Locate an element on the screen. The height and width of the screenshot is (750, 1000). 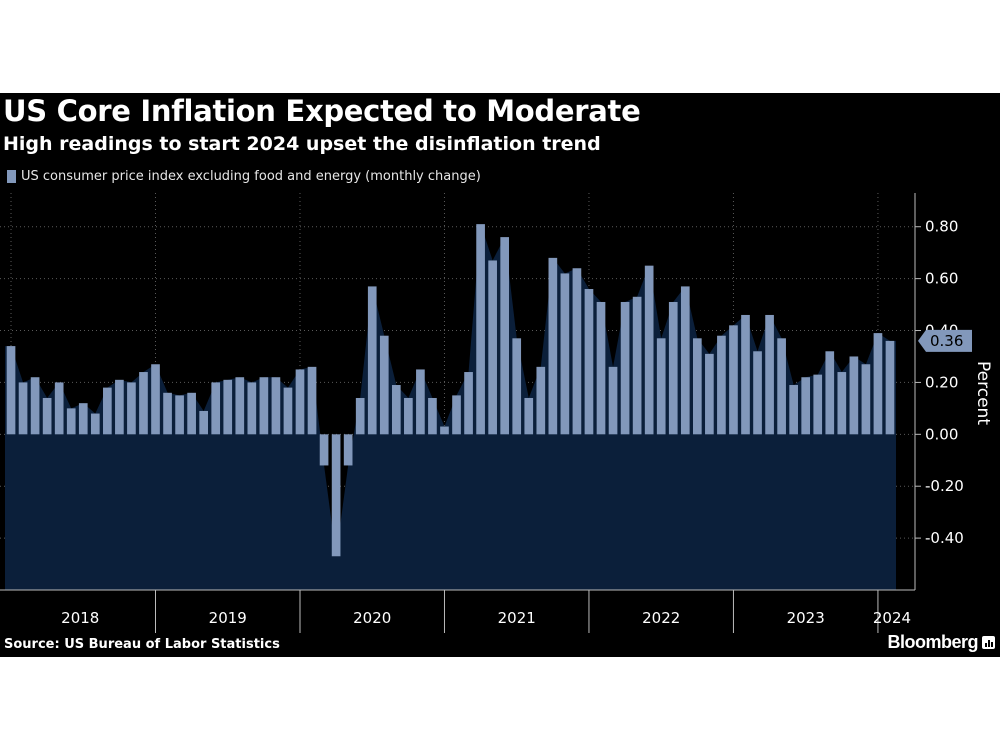
y-tick-label: 0.20 is located at coordinates (941, 382).